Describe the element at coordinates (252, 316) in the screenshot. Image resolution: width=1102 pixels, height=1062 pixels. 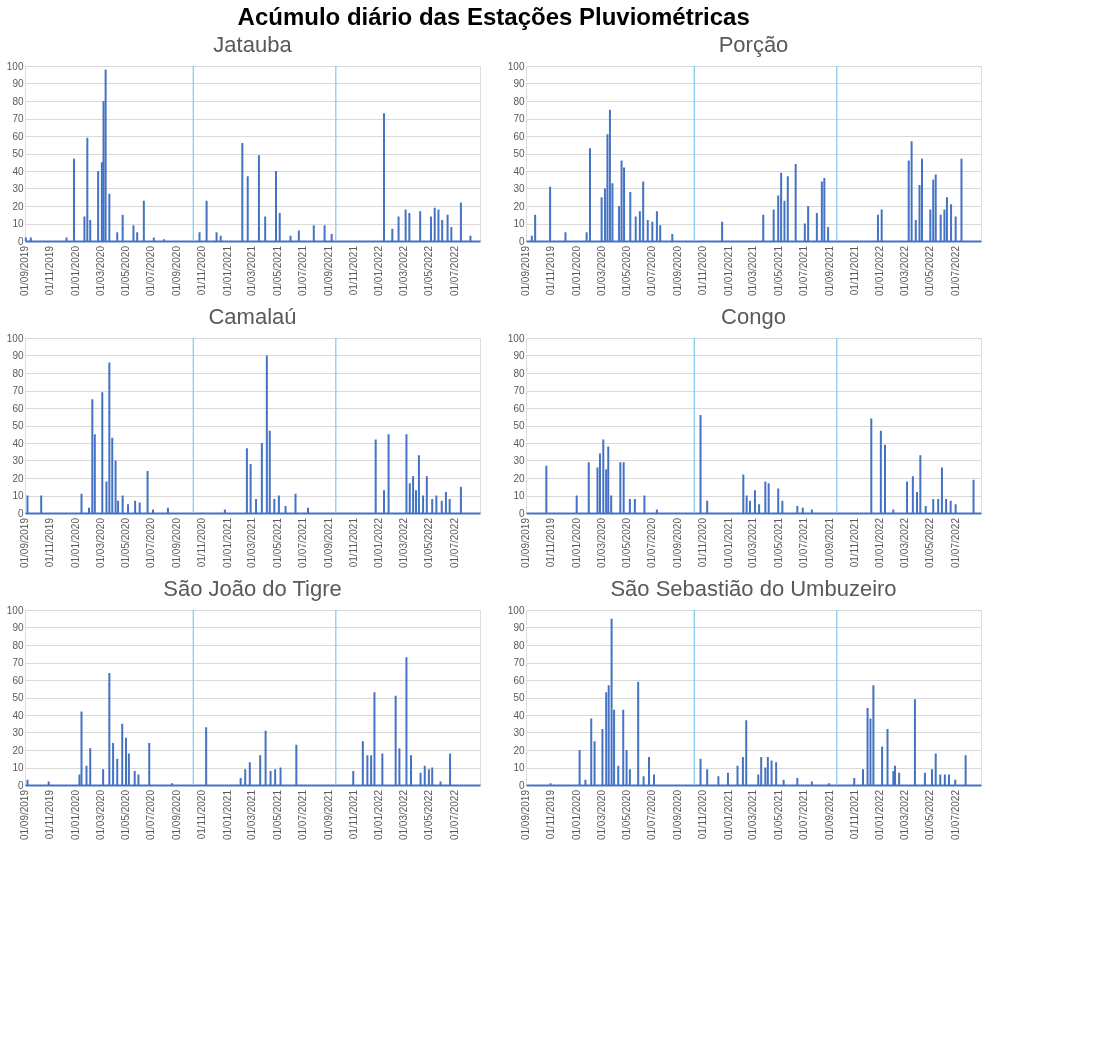
I see `chart-title: Camalaú` at that location.